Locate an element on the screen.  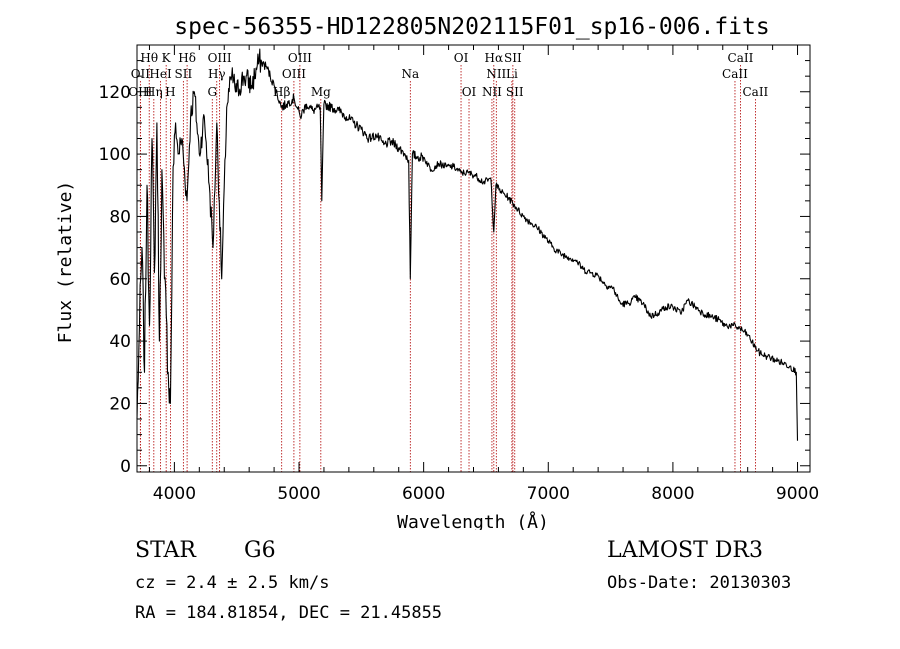
line-label-18: OI is located at coordinates (469, 92).